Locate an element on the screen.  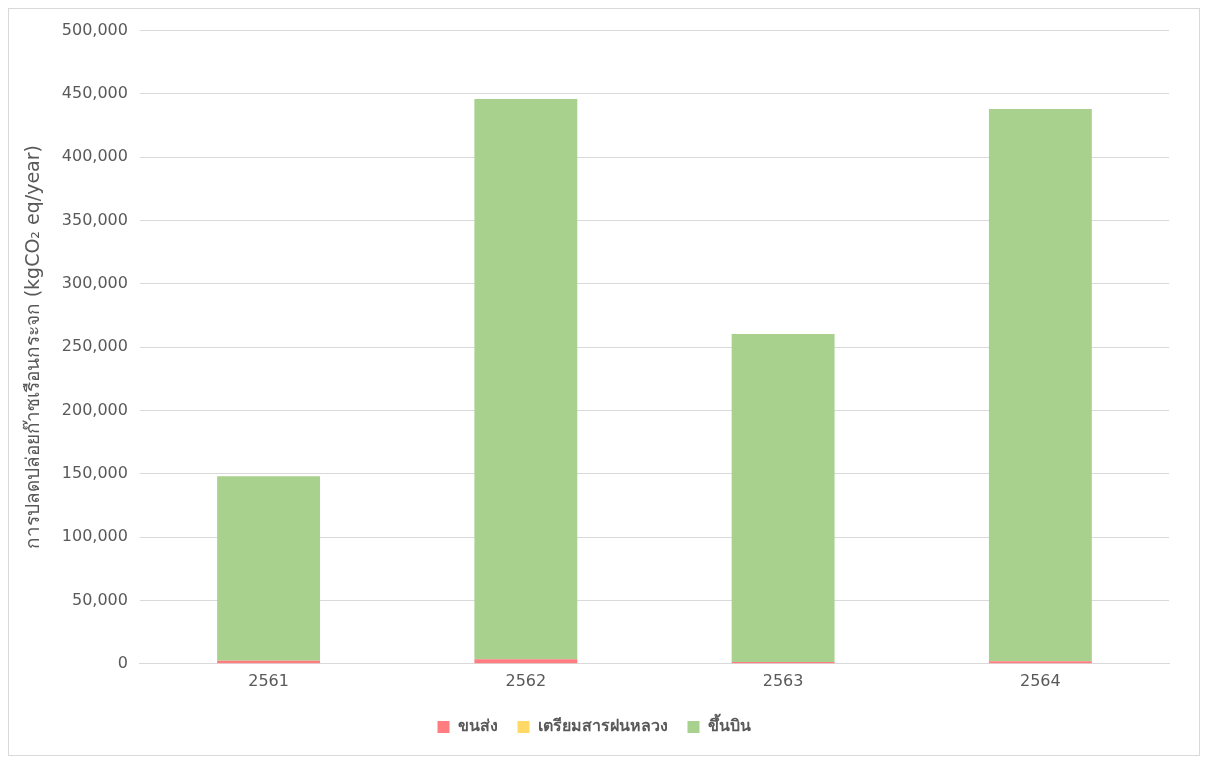
legend-label: เตรียมสารฝนหลวง is located at coordinates (602, 726).